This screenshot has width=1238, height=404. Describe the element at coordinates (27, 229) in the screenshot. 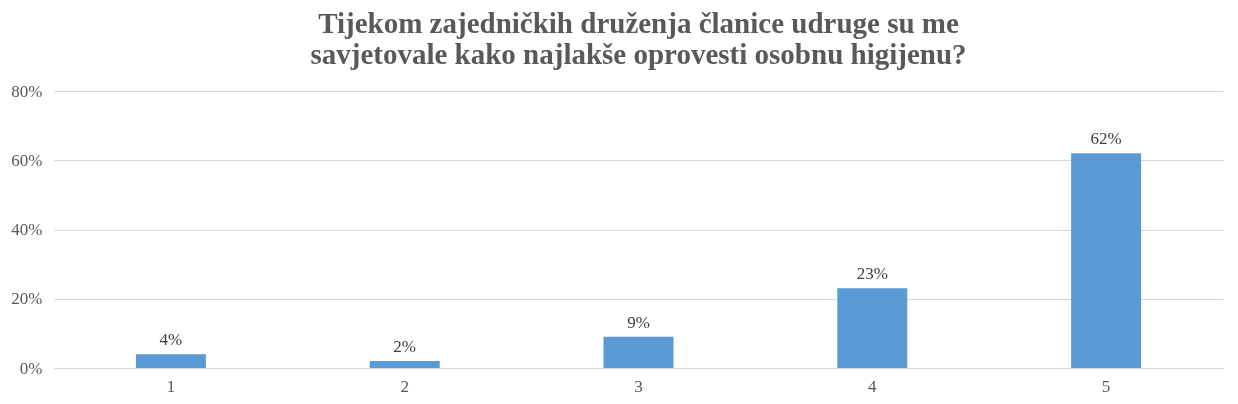

I see `y-tick-label: 40%` at that location.